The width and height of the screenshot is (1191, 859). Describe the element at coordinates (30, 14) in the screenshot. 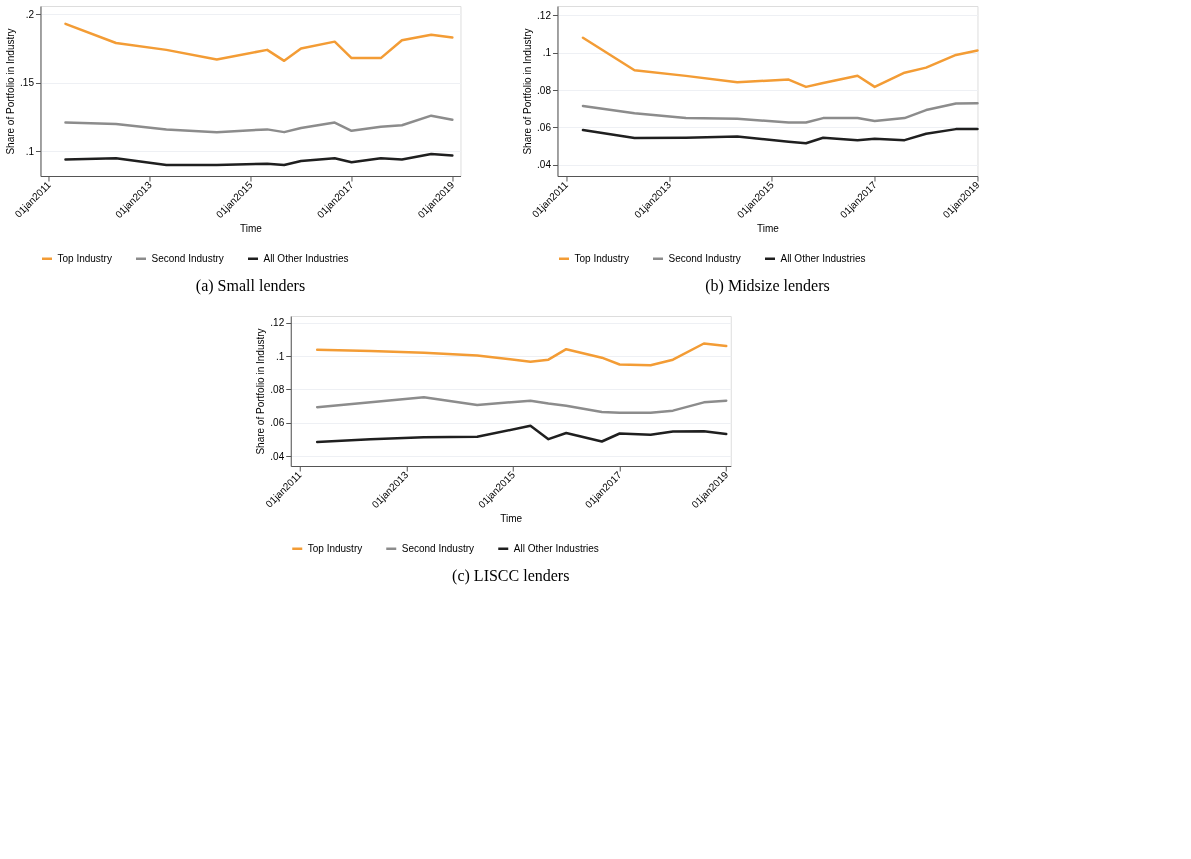

I see `y-tick-label: .2` at that location.